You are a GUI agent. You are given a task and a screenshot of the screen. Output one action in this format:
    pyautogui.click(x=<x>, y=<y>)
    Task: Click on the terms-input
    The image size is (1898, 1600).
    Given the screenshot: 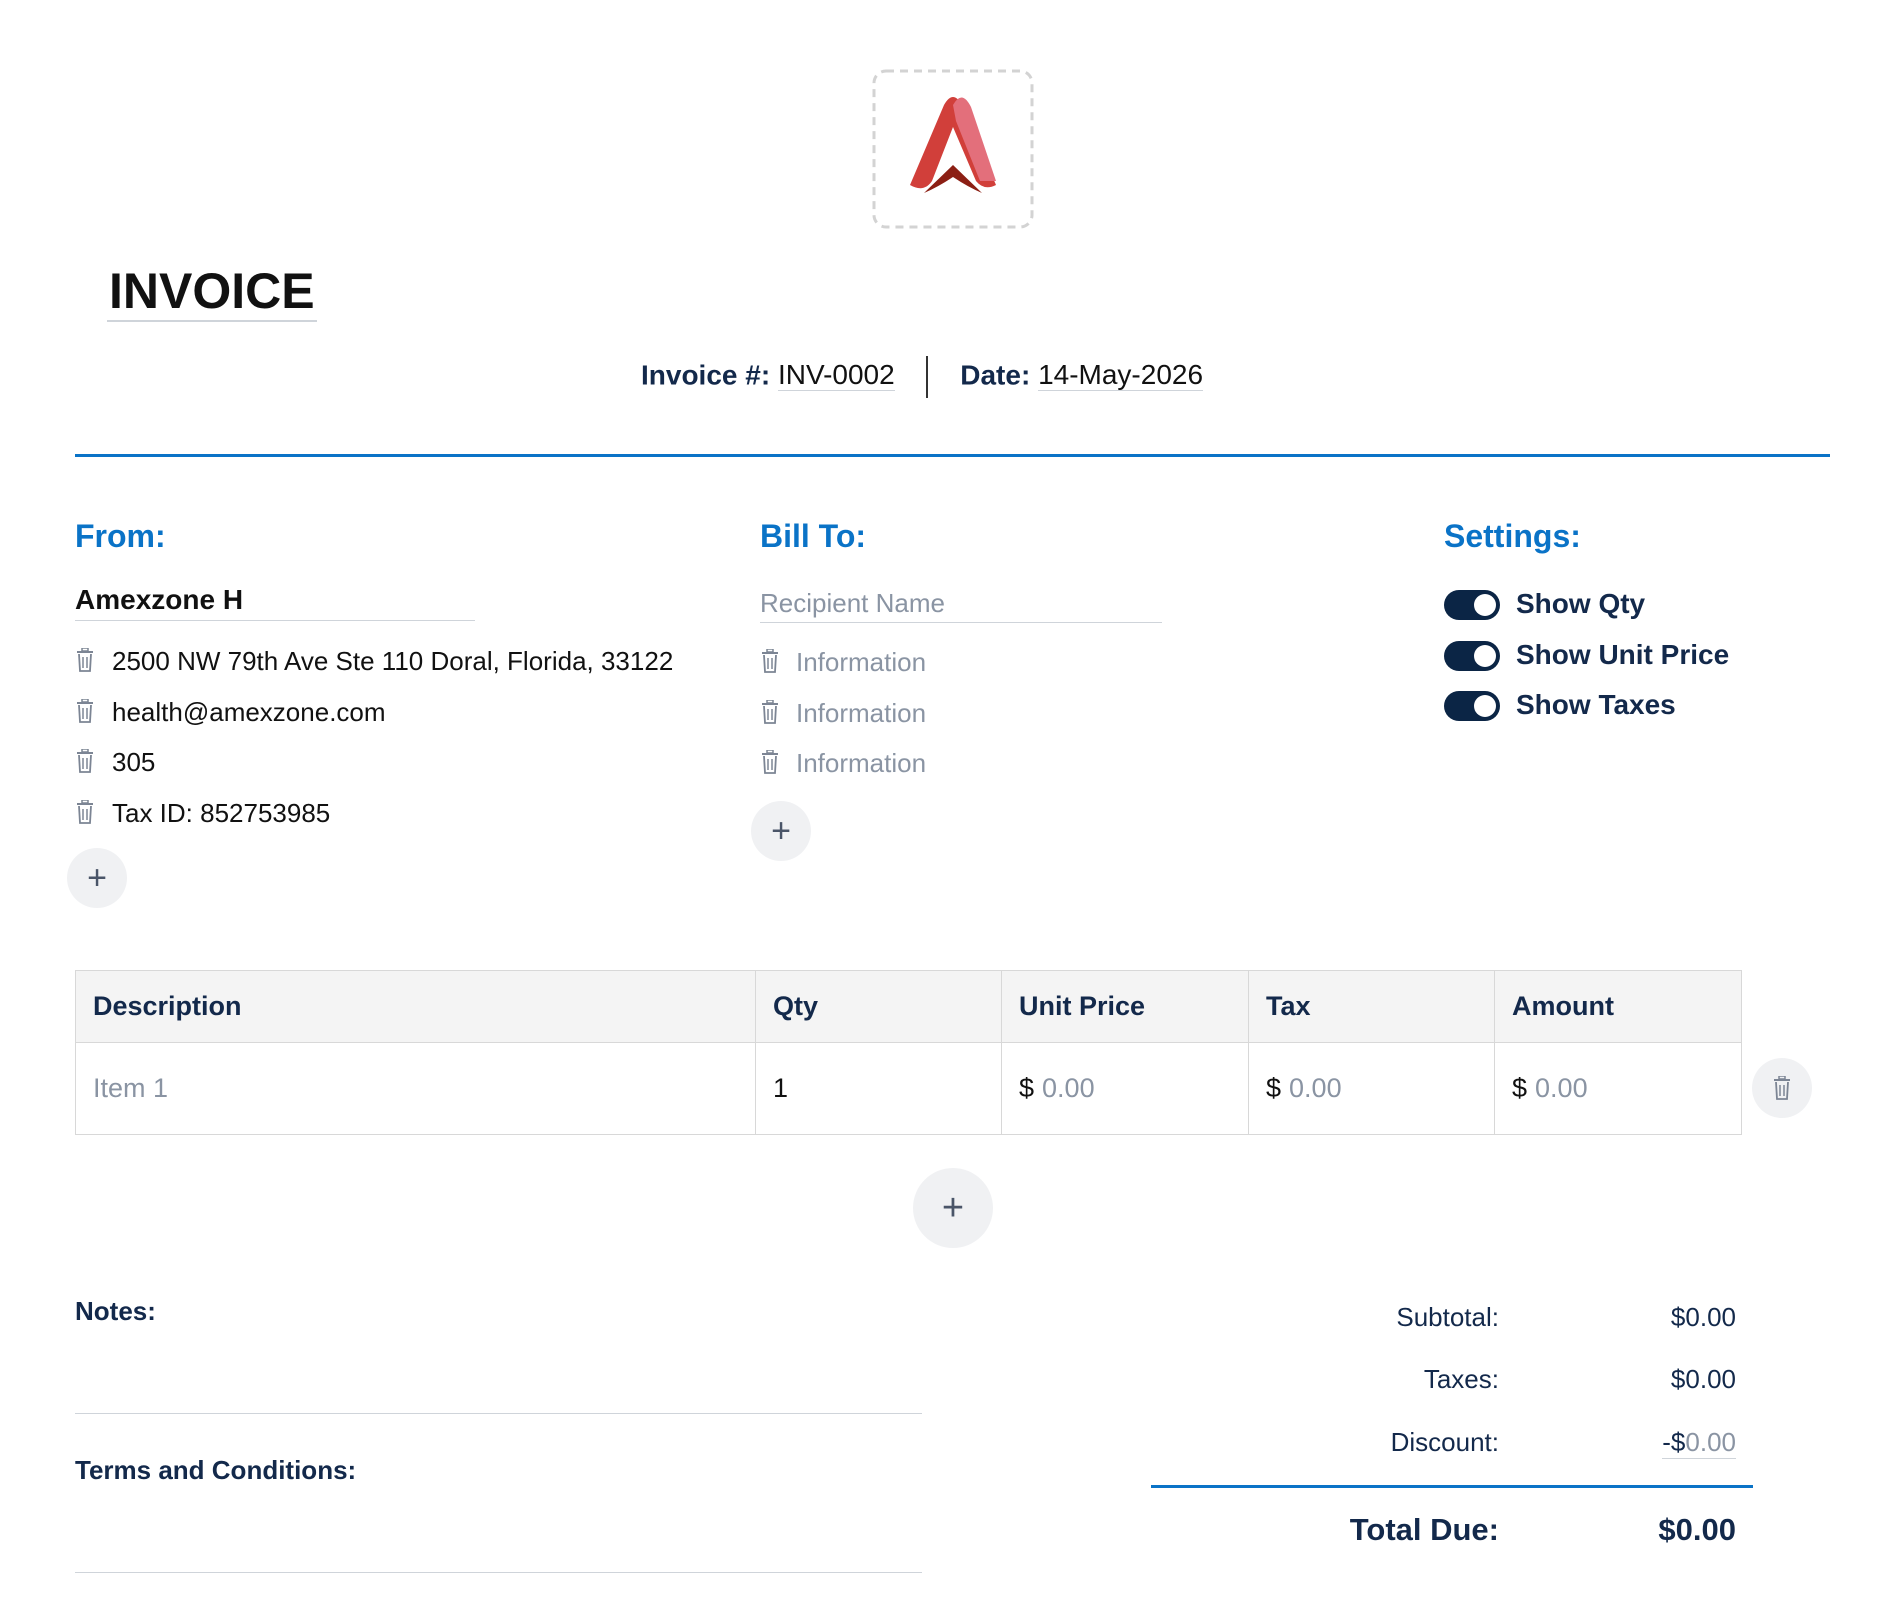 What is the action you would take?
    pyautogui.click(x=498, y=1536)
    